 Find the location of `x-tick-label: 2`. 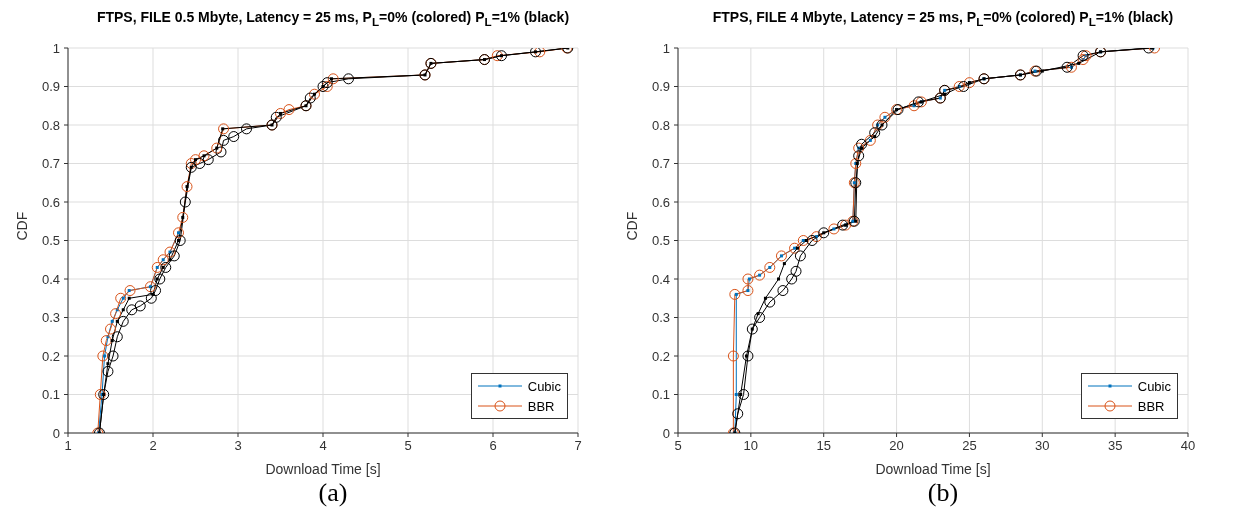

x-tick-label: 2 is located at coordinates (153, 446).